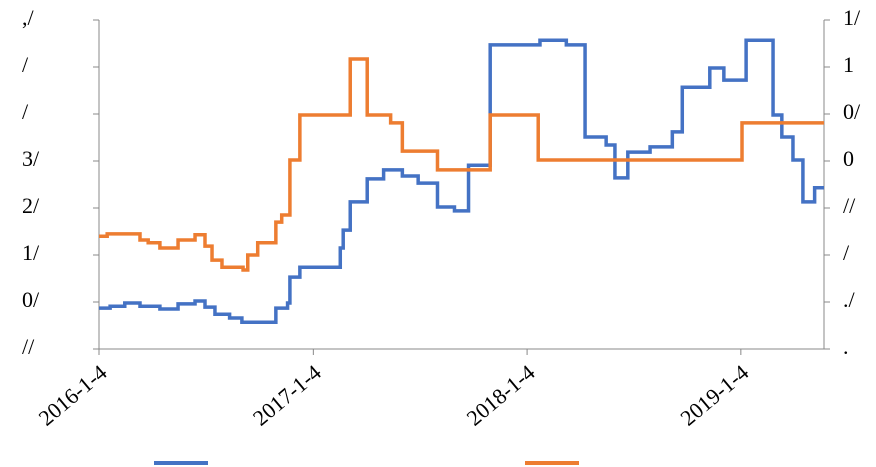 The image size is (876, 467). What do you see at coordinates (714, 395) in the screenshot?
I see `x-tick-label: 2019-1-4` at bounding box center [714, 395].